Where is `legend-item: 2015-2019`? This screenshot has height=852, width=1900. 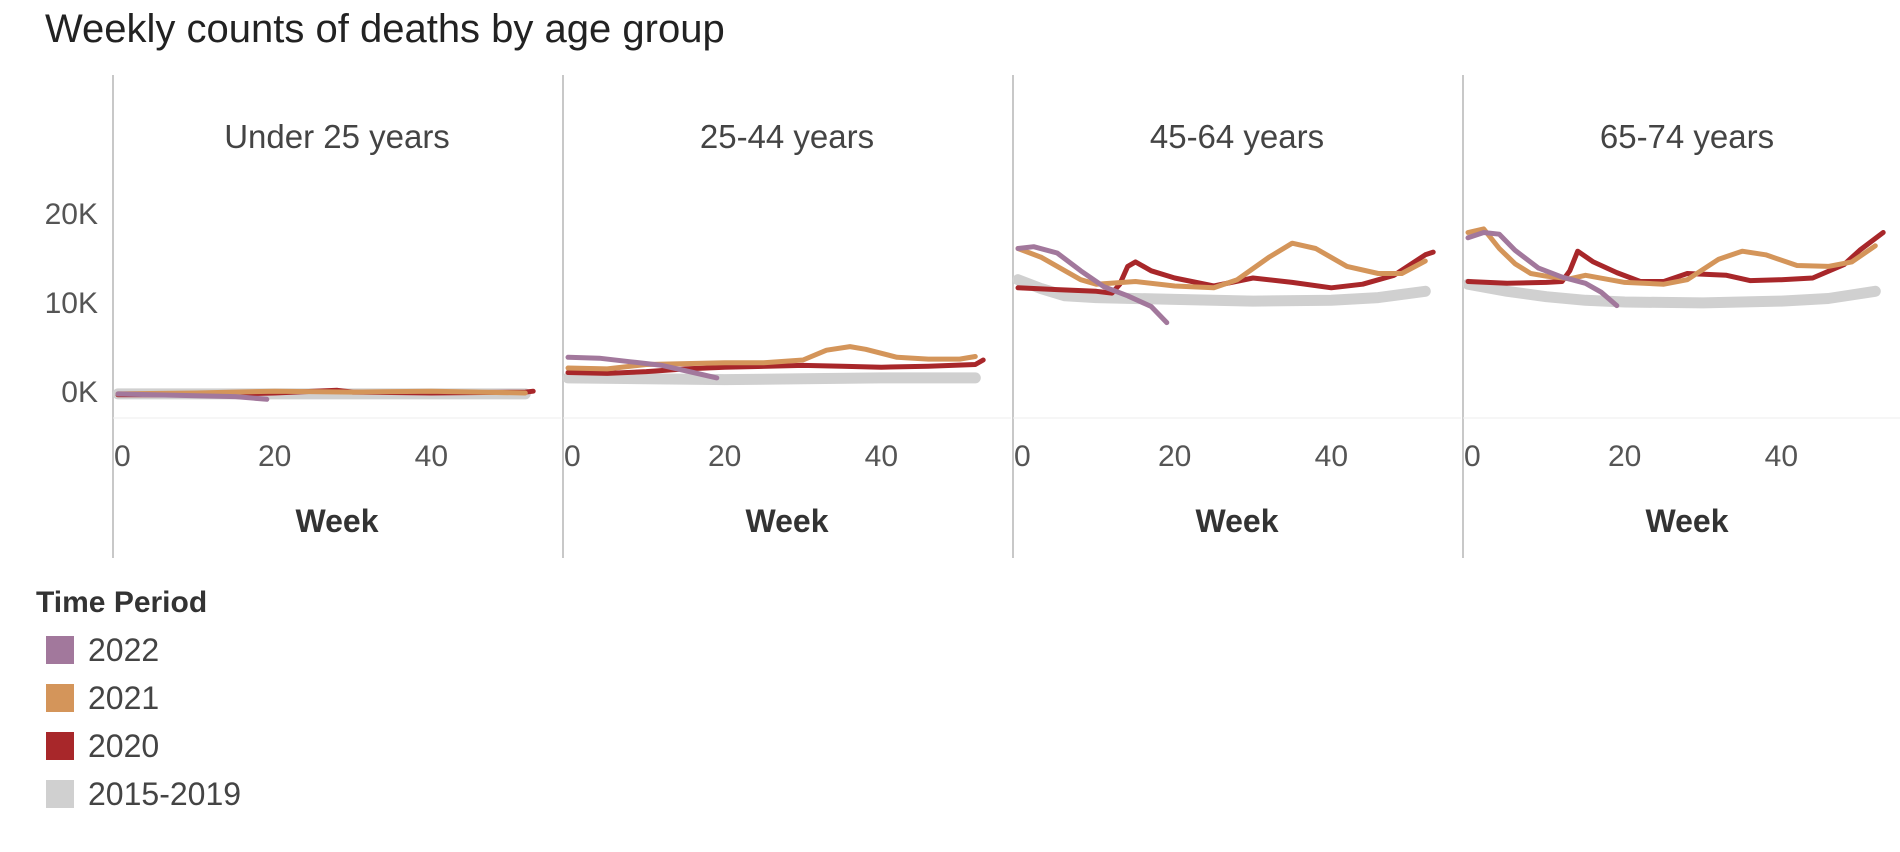 legend-item: 2015-2019 is located at coordinates (143, 794).